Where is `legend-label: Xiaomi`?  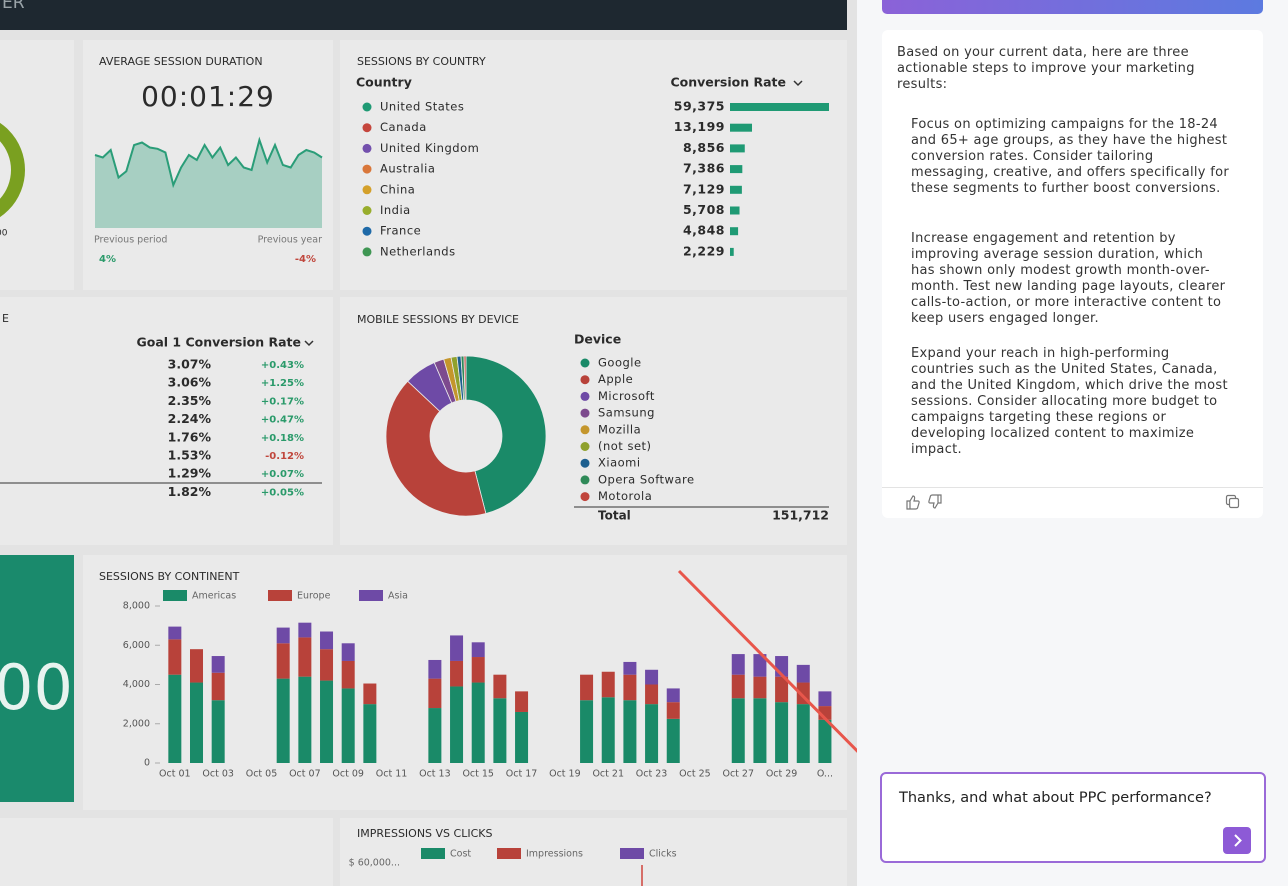 legend-label: Xiaomi is located at coordinates (619, 463).